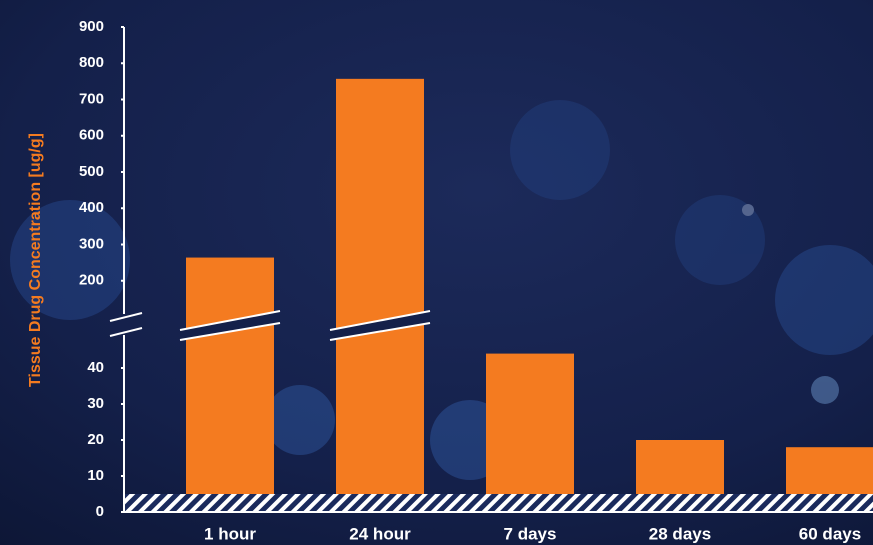 This screenshot has width=873, height=545. I want to click on y-axis-label: Tissue Drug Concentration [ug/g], so click(35, 260).